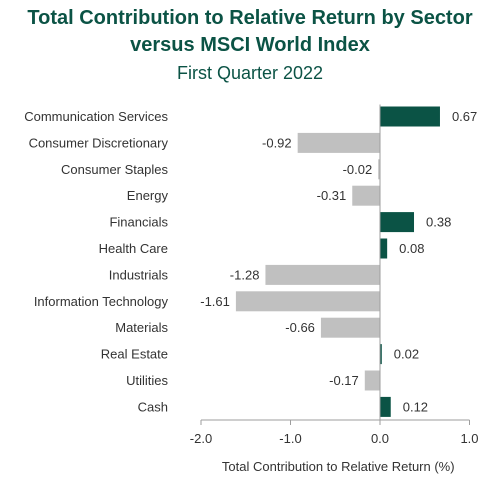 This screenshot has width=500, height=483. Describe the element at coordinates (153, 406) in the screenshot. I see `category-label-cash: Cash` at that location.